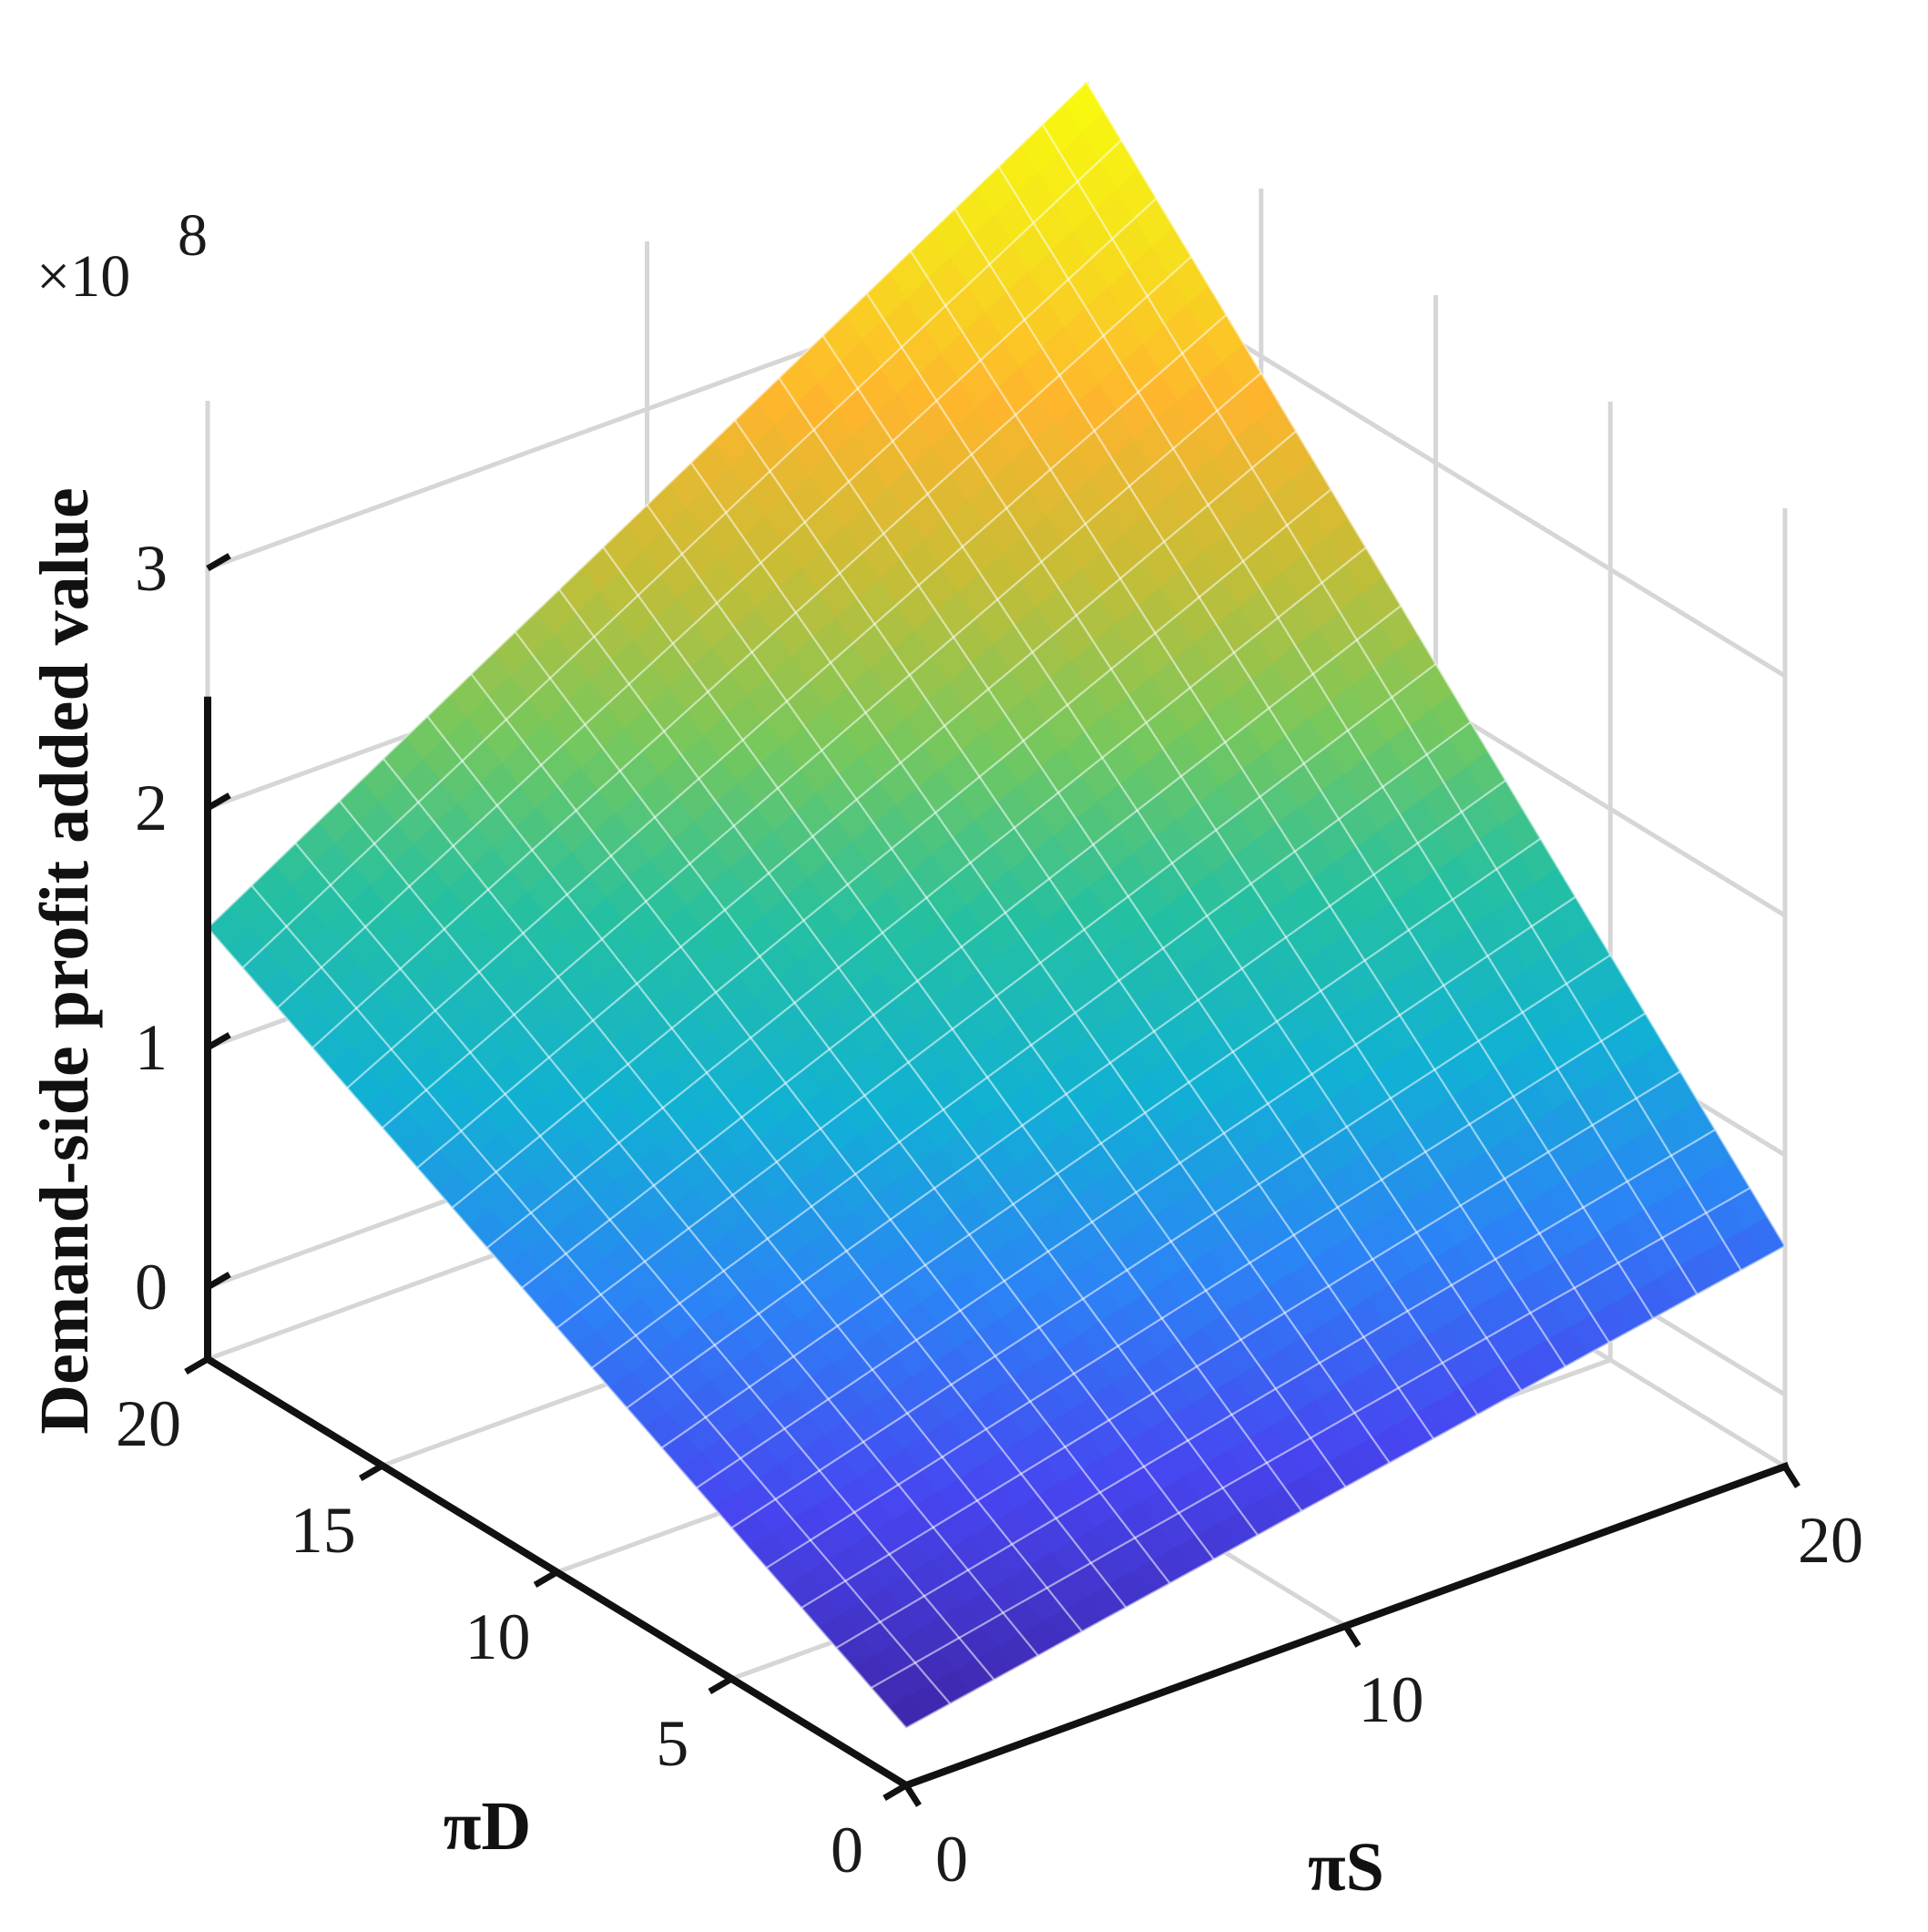 Image resolution: width=1928 pixels, height=1932 pixels. I want to click on z-multiplier-exponent: 8, so click(193, 235).